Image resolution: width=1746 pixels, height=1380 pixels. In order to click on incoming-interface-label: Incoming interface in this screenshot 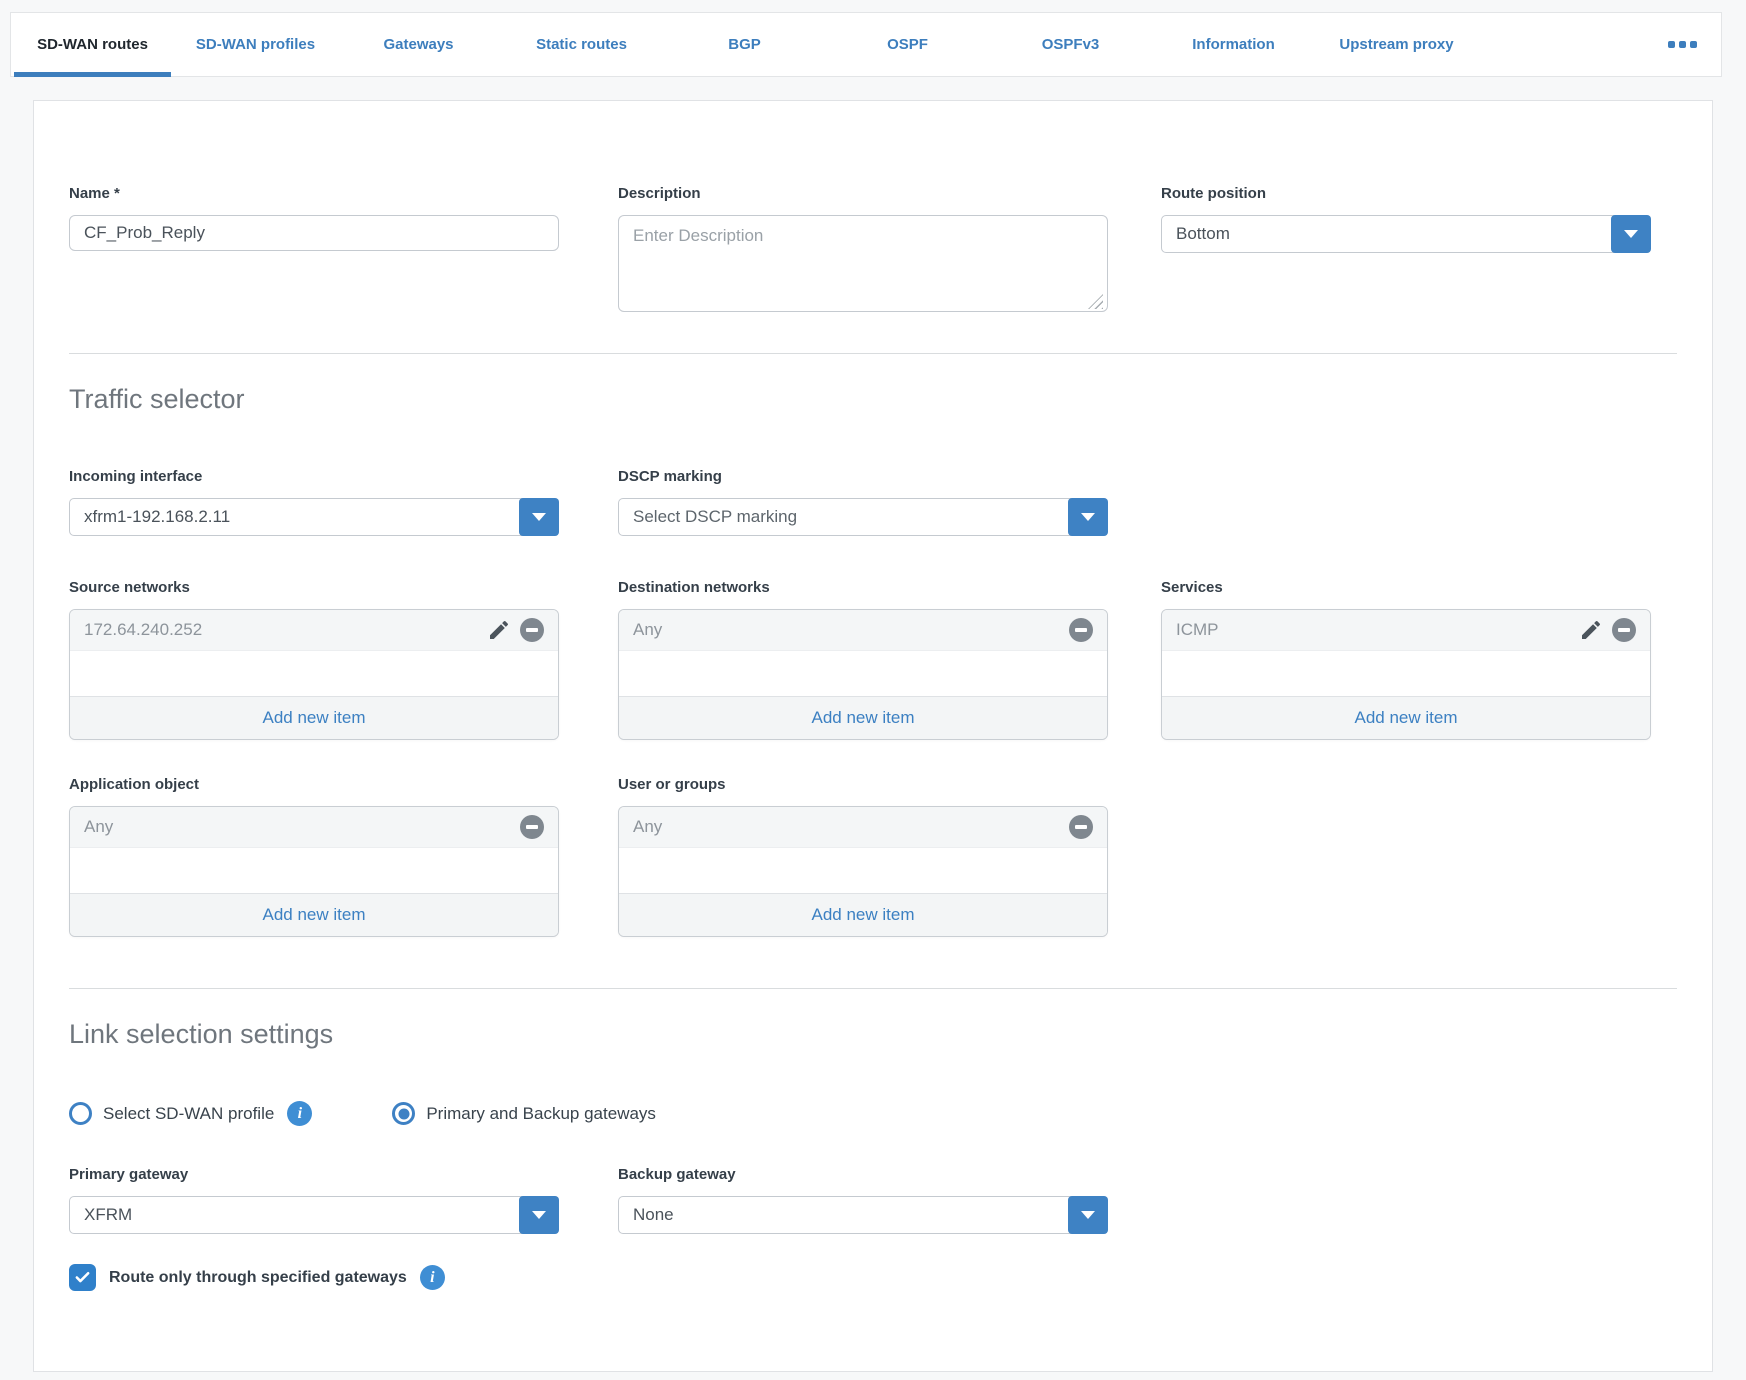, I will do `click(136, 476)`.